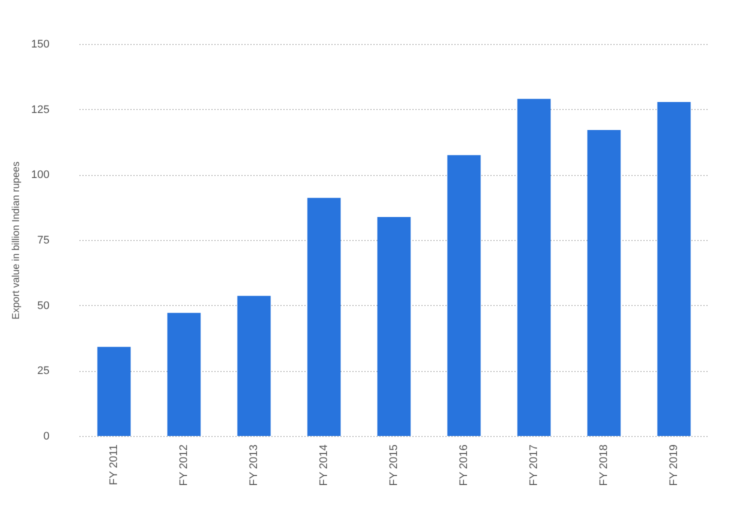 The height and width of the screenshot is (505, 736). What do you see at coordinates (16, 241) in the screenshot?
I see `y-axis-title: Export value in billion Indian rupees` at bounding box center [16, 241].